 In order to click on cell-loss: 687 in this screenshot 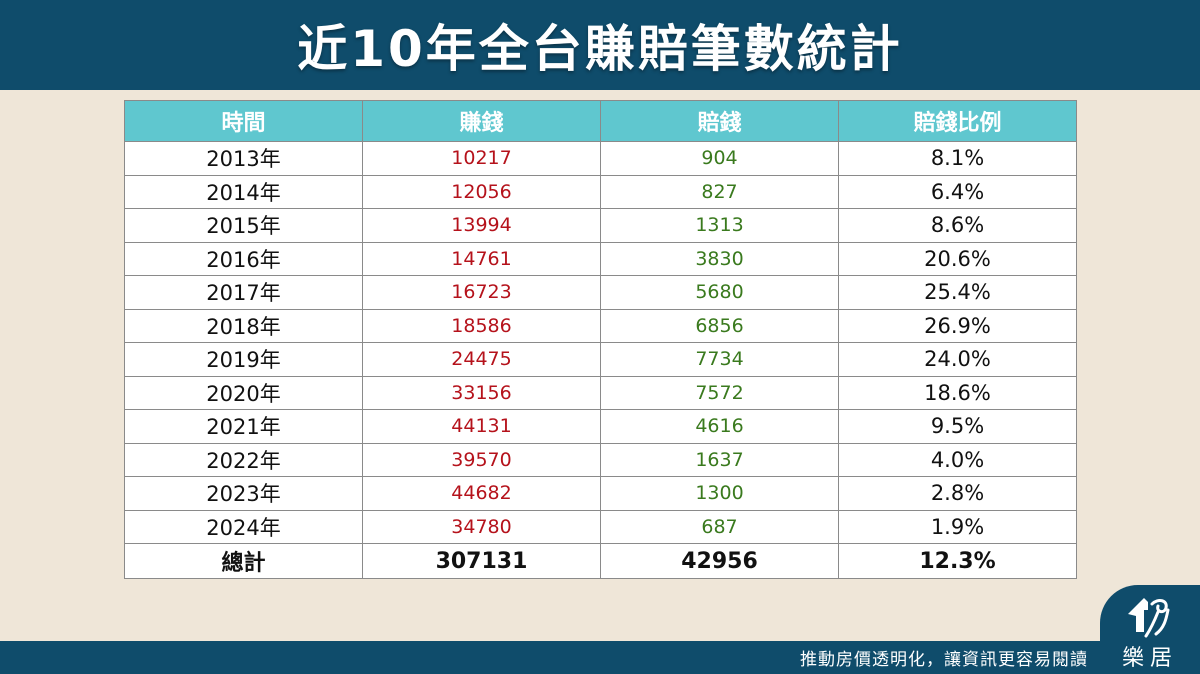, I will do `click(719, 526)`.